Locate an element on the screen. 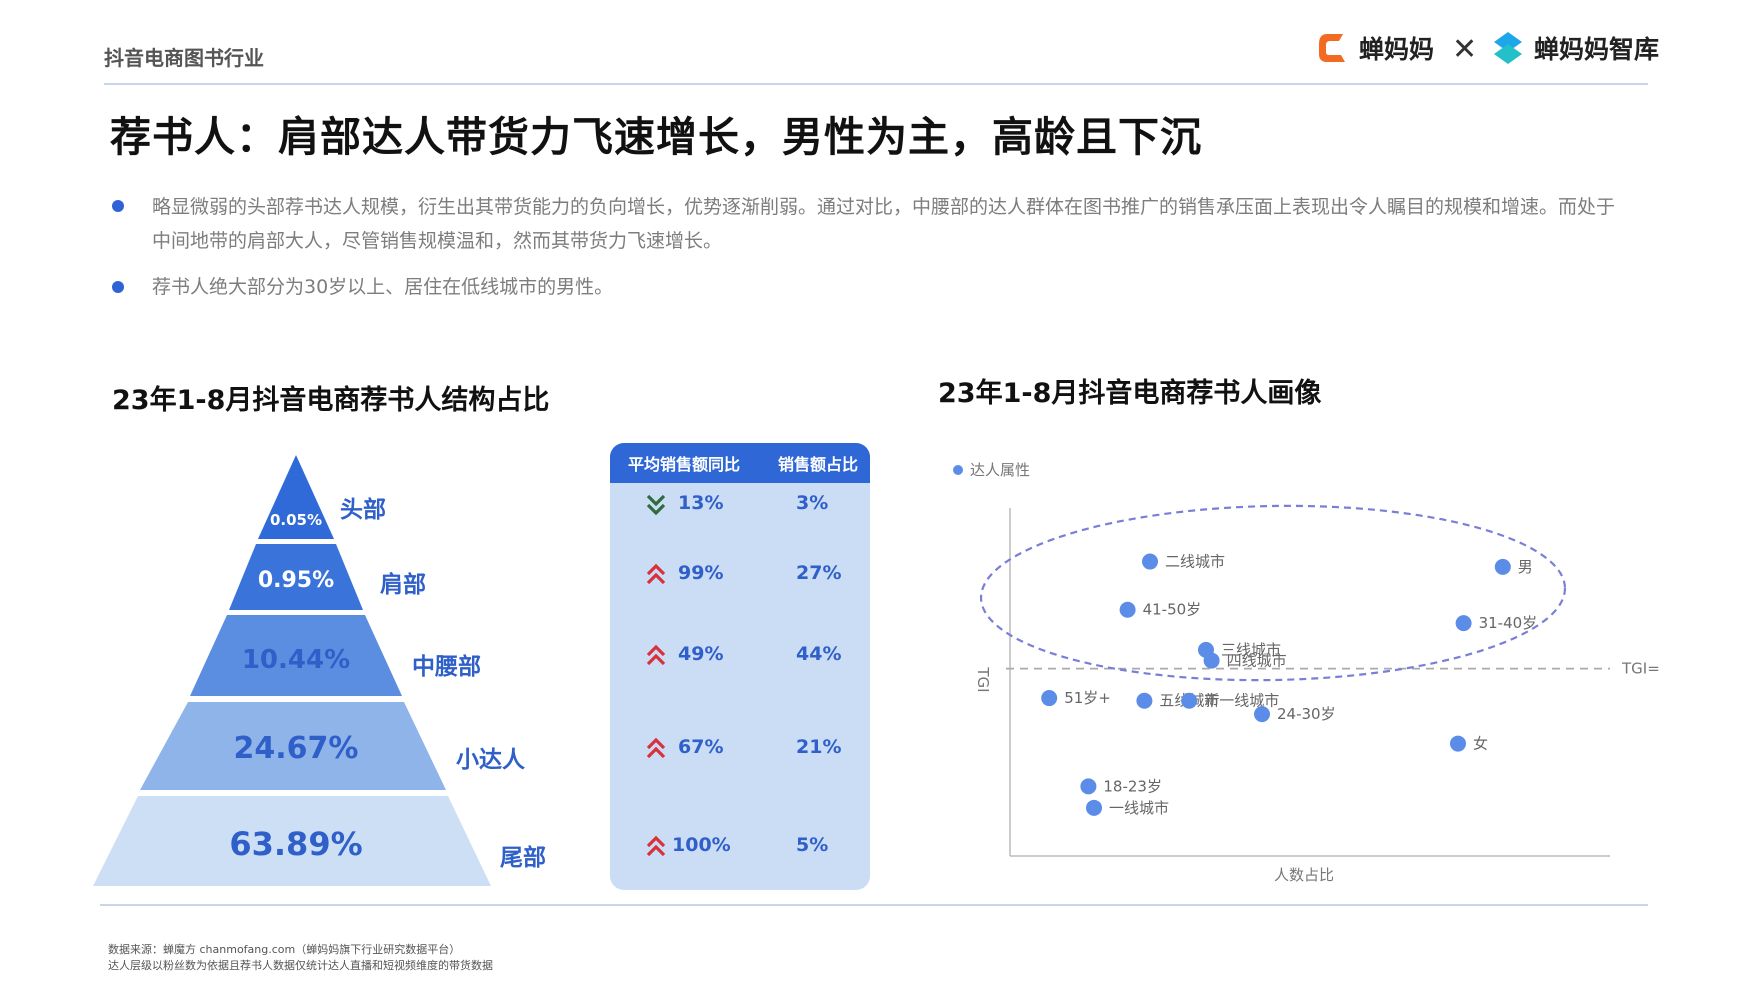  left-chart-title: 23年1-8月抖音电商荐书人结构占比 is located at coordinates (331, 400).